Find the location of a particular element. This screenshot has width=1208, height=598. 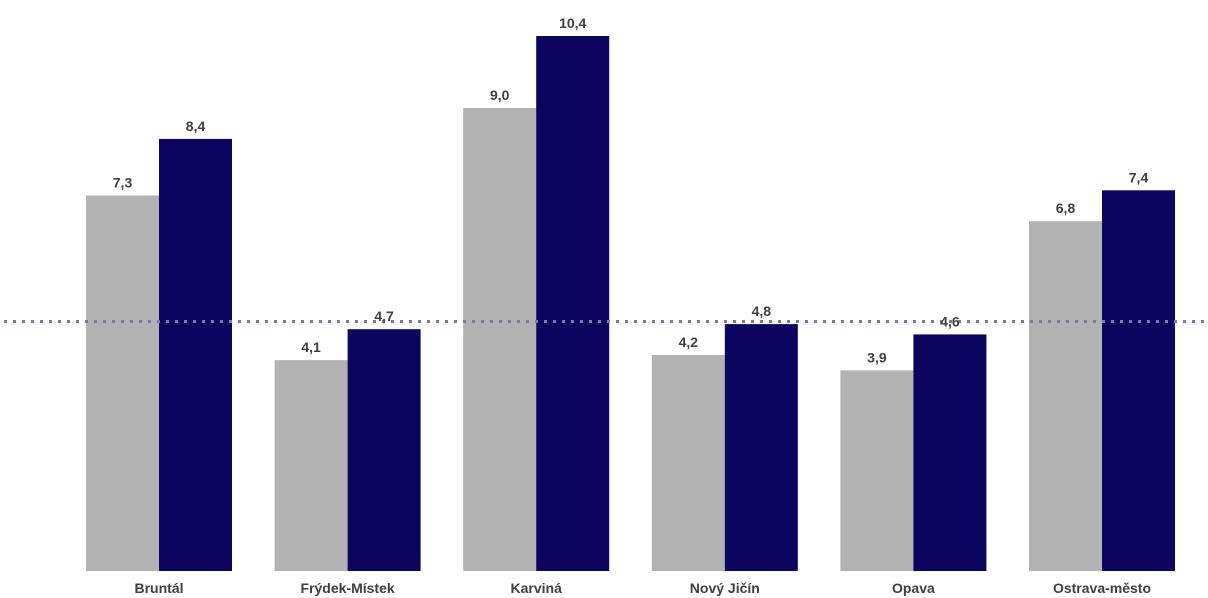

data-label-s2-5: 7,4 is located at coordinates (1139, 177).